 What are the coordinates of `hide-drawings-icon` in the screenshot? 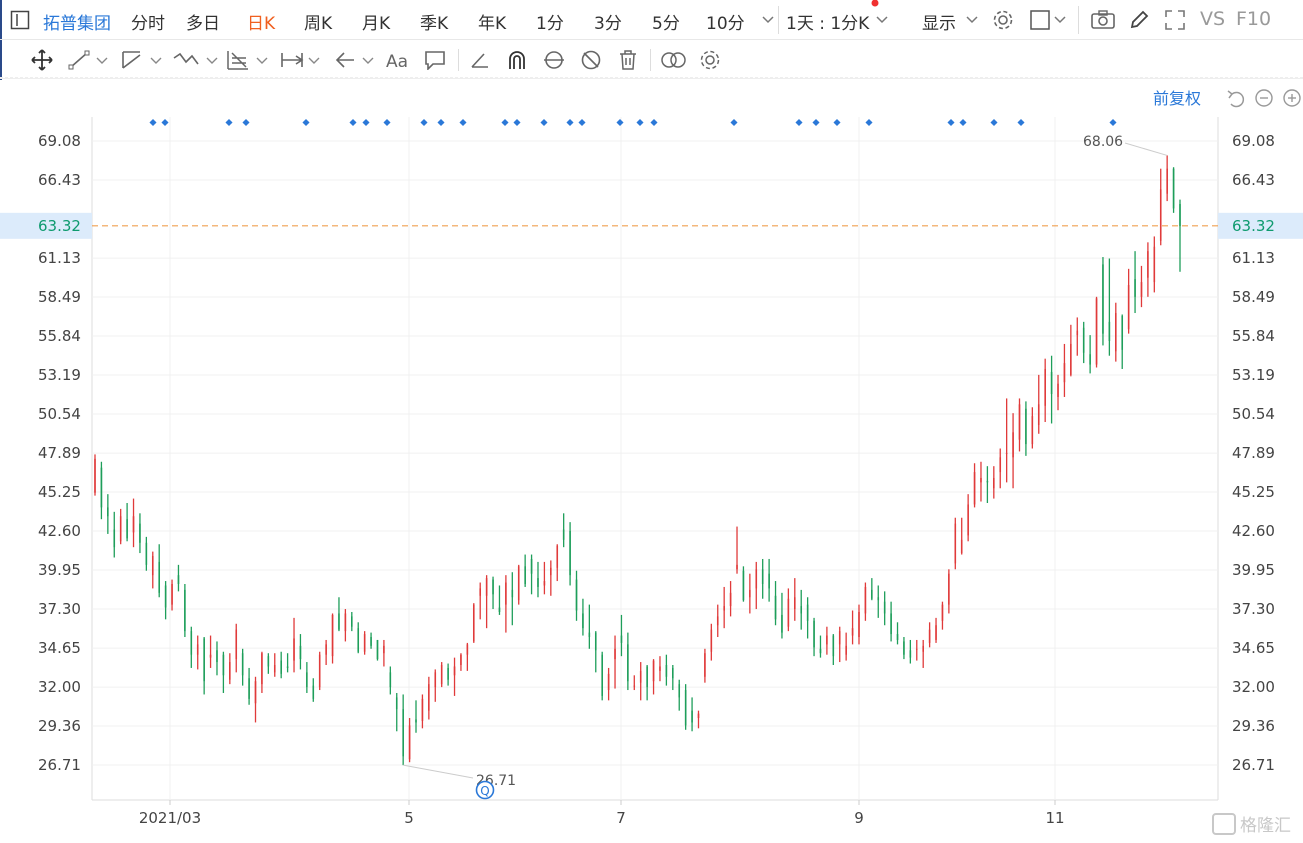 It's located at (591, 60).